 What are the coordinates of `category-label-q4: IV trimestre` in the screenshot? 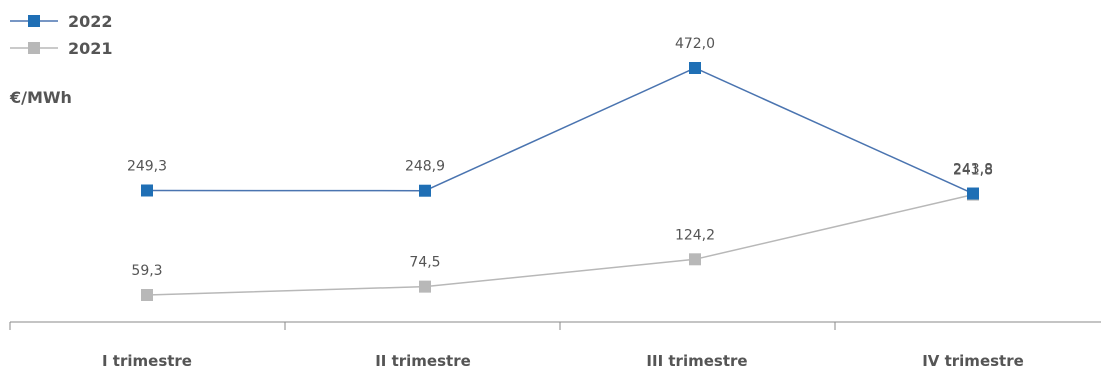 It's located at (973, 360).